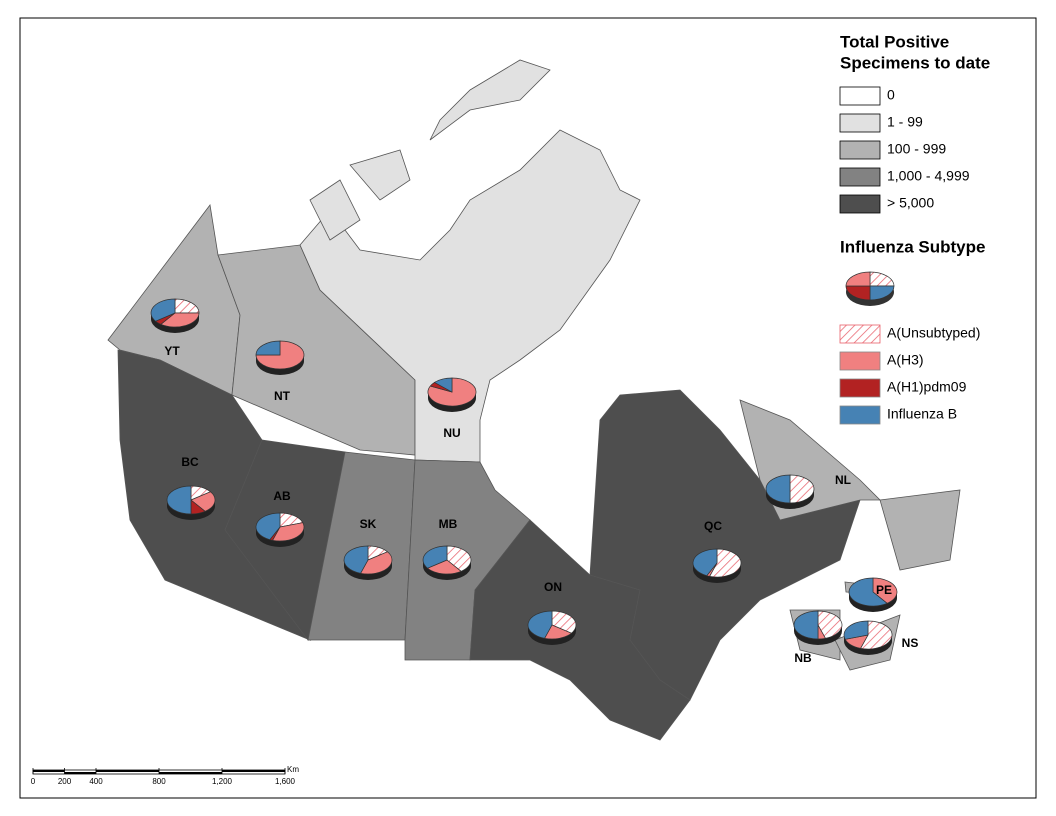  I want to click on region-label: ON, so click(553, 587).